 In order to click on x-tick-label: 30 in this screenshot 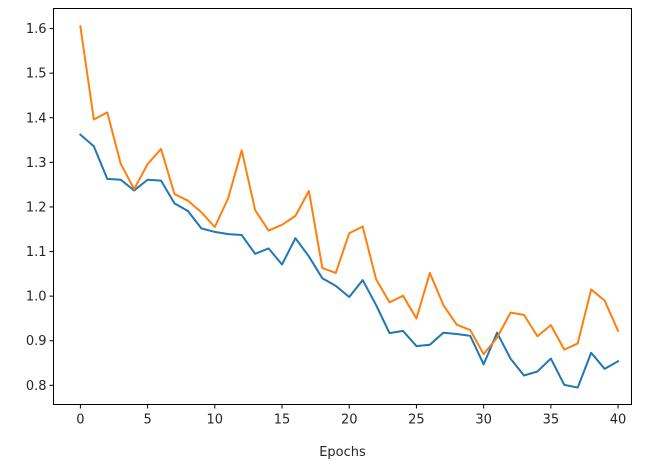, I will do `click(483, 420)`.